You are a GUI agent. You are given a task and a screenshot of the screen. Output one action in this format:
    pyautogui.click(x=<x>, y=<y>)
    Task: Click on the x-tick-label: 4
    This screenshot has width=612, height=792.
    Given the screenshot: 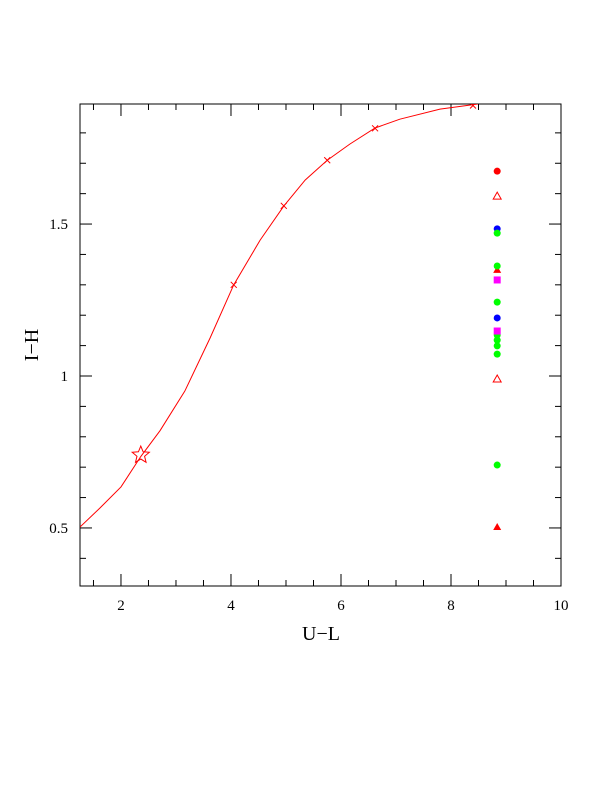 What is the action you would take?
    pyautogui.click(x=231, y=606)
    